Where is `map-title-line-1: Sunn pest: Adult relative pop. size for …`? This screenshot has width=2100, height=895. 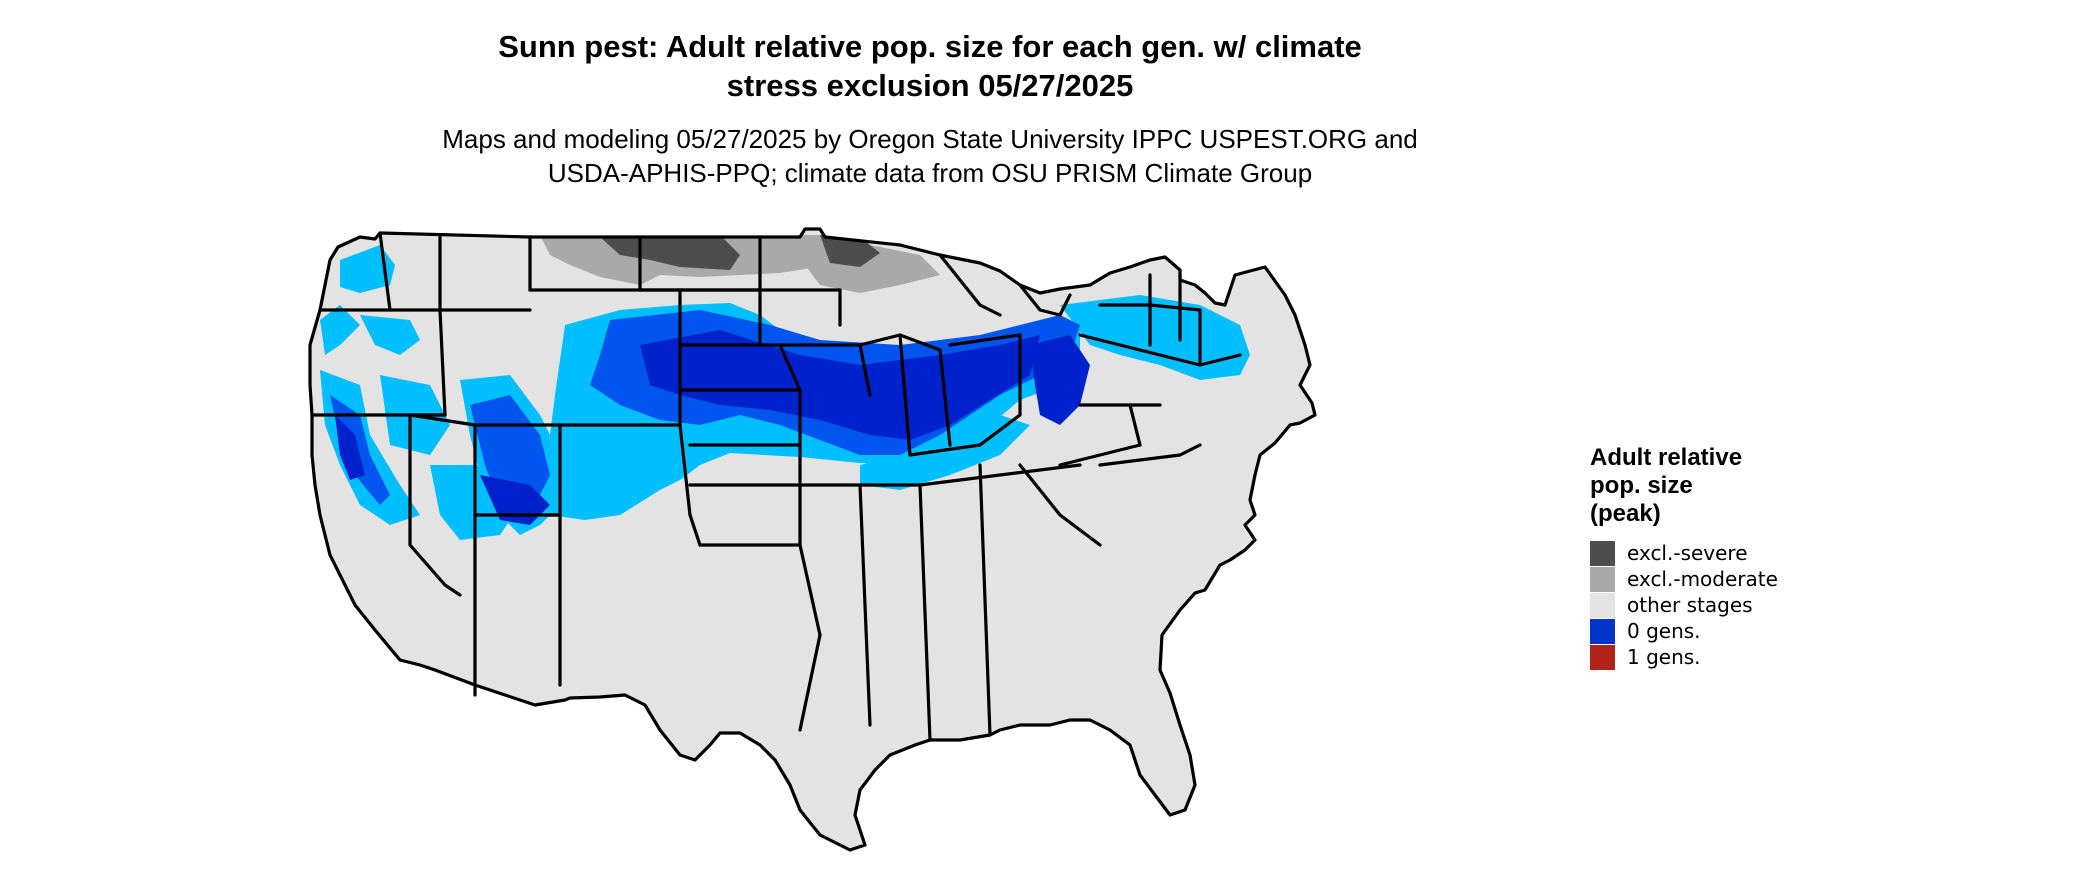
map-title-line-1: Sunn pest: Adult relative pop. size for … is located at coordinates (930, 46).